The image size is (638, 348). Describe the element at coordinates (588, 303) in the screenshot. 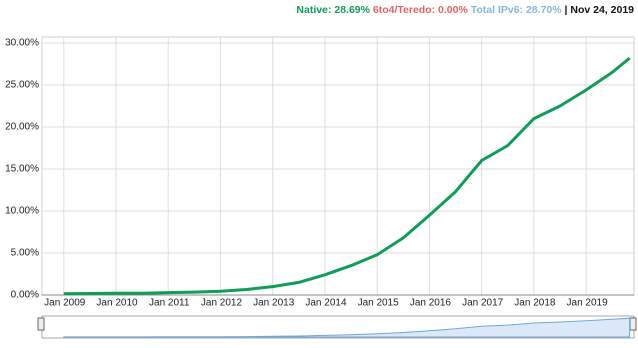

I see `x-tick-label: Jan 2019` at that location.